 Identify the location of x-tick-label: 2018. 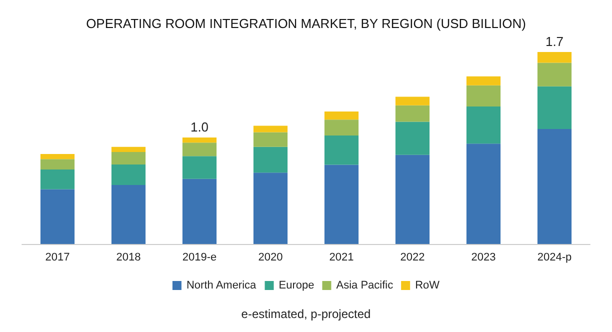
(128, 258).